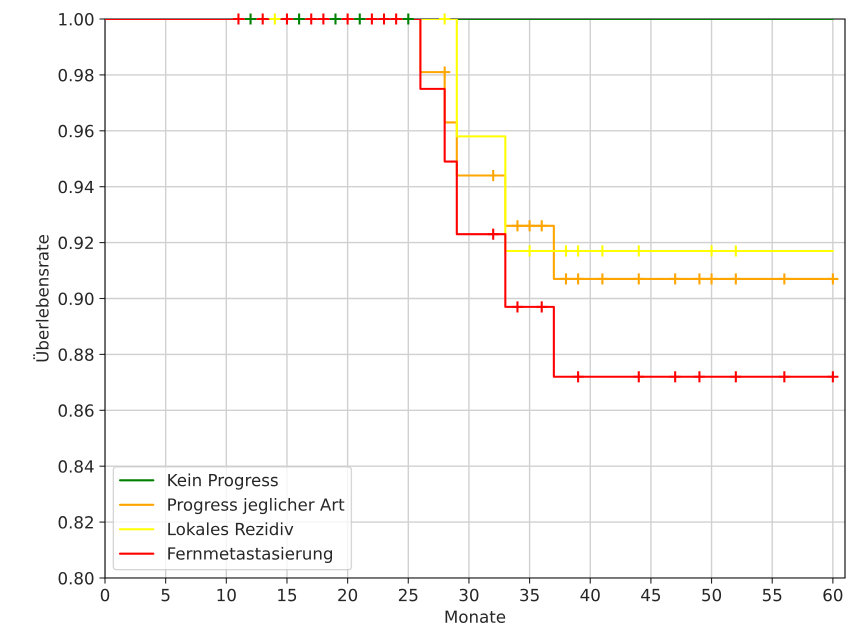 The image size is (857, 641). What do you see at coordinates (650, 595) in the screenshot?
I see `x-tick-label: 45` at bounding box center [650, 595].